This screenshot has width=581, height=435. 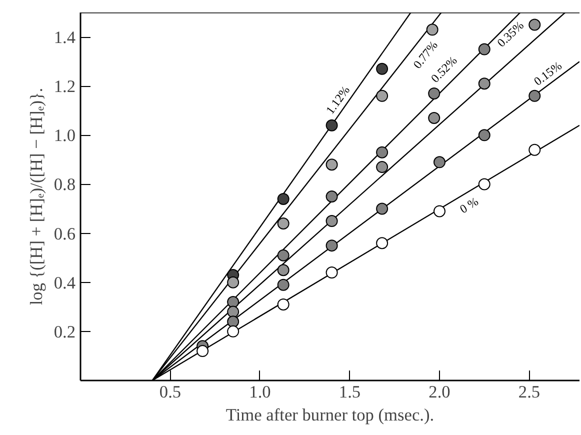 What do you see at coordinates (439, 392) in the screenshot?
I see `x-tick-label: 2.0` at bounding box center [439, 392].